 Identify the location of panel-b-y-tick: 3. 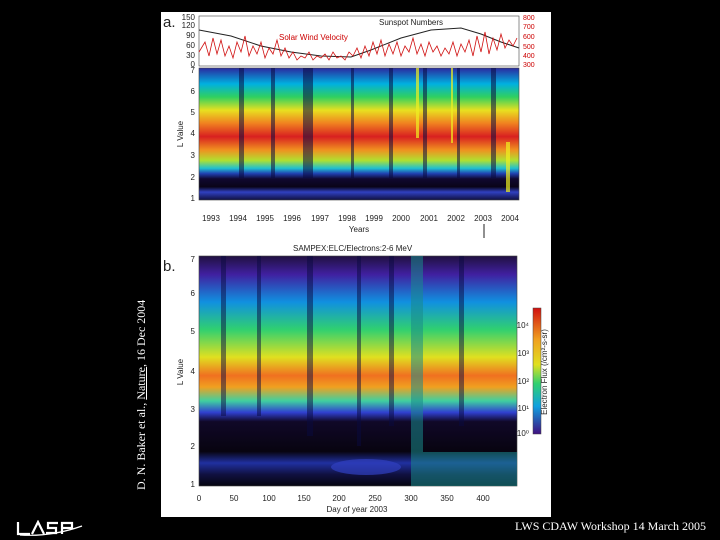
(193, 409).